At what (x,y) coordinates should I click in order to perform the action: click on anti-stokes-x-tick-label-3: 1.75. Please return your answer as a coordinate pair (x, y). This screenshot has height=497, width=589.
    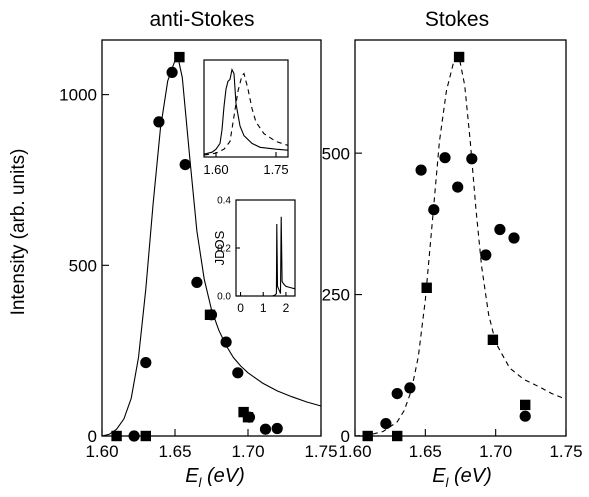
    Looking at the image, I should click on (320, 451).